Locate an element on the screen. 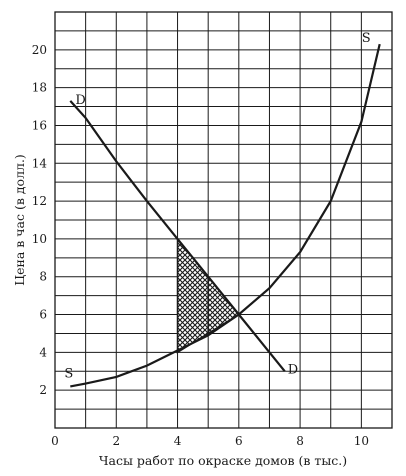 The height and width of the screenshot is (476, 406). y-tick-label: 6 is located at coordinates (43, 315).